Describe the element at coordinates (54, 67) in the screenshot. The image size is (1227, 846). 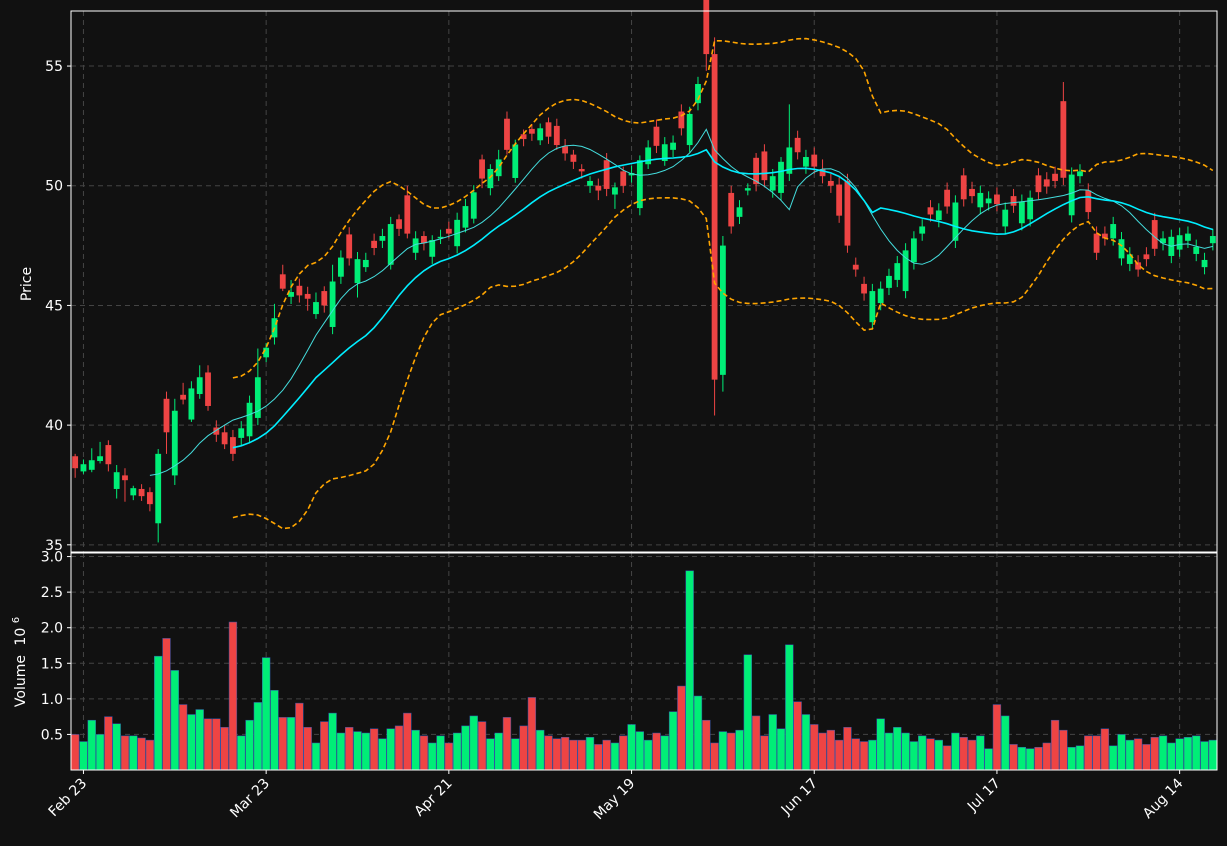
I see `price-tick-label: 55` at that location.